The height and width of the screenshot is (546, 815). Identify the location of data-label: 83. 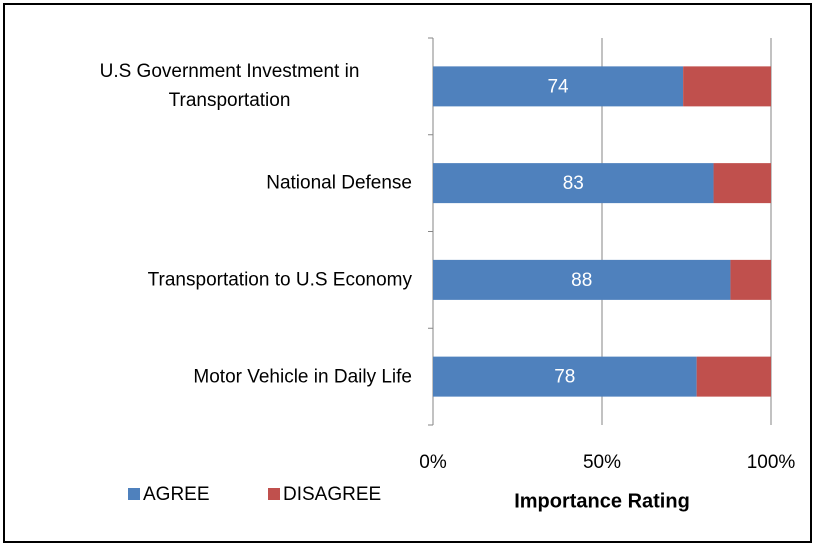
(573, 183).